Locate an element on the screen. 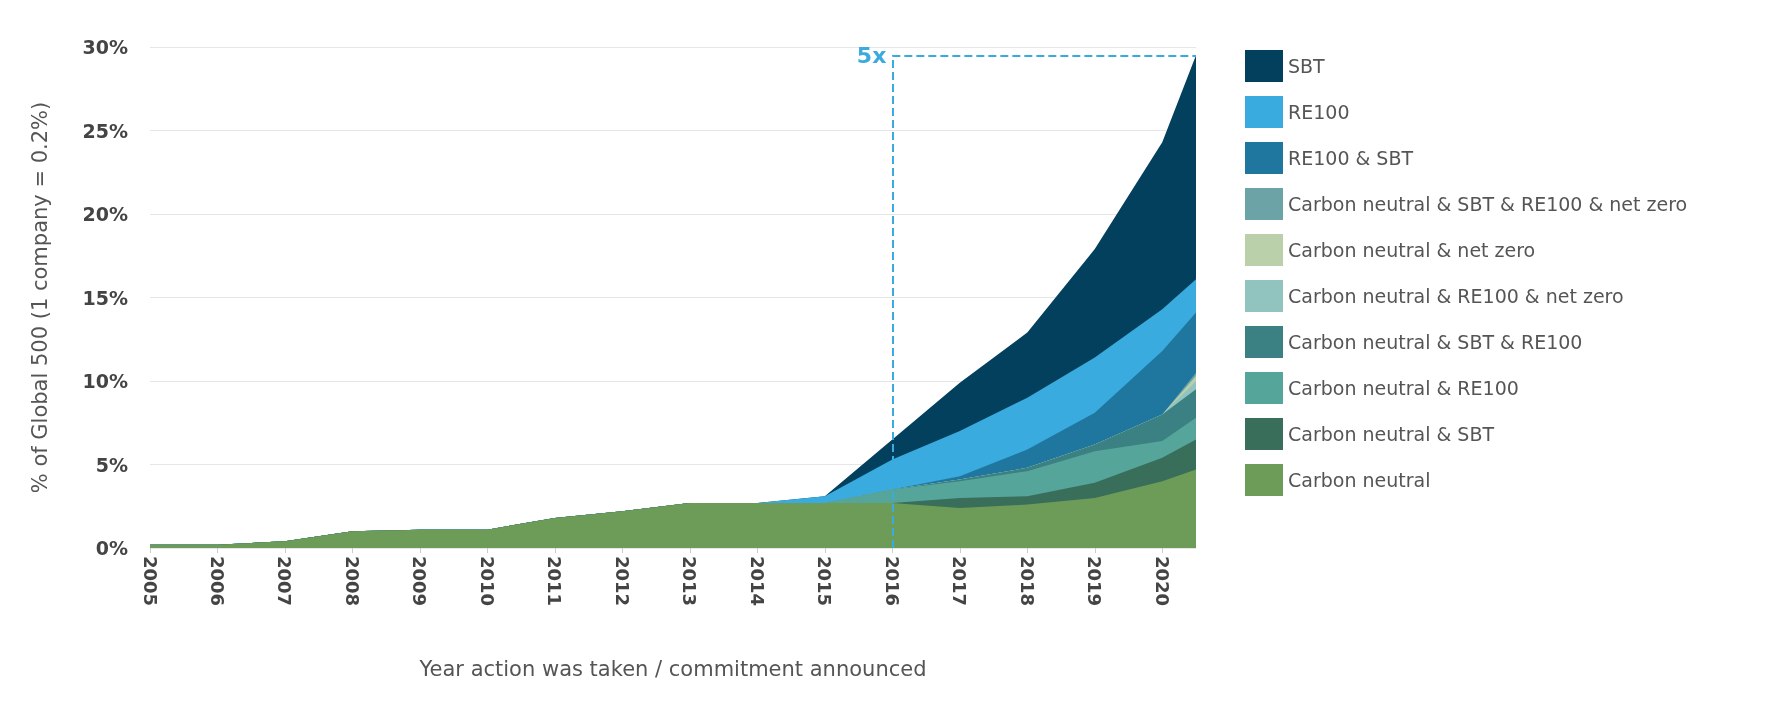  x-tick-label: 2008 is located at coordinates (352, 581).